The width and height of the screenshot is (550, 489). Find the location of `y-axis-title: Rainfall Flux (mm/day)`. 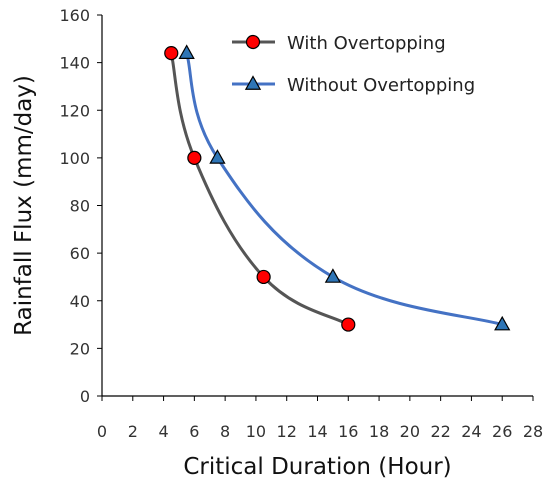

y-axis-title: Rainfall Flux (mm/day) is located at coordinates (24, 205).